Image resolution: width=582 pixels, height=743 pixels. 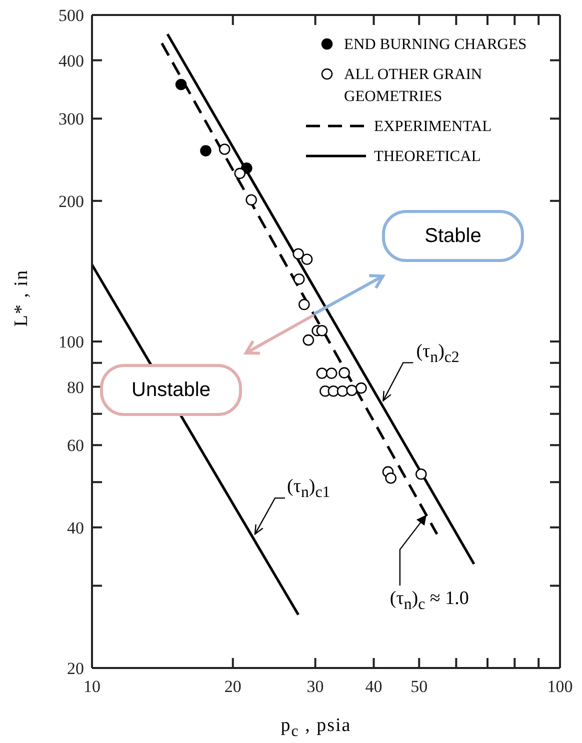 What do you see at coordinates (433, 127) in the screenshot?
I see `legend-label: EXPERIMENTAL` at bounding box center [433, 127].